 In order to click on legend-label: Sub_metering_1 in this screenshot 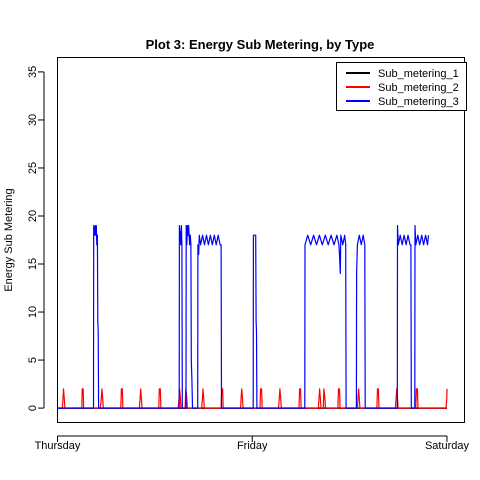, I will do `click(418, 74)`.